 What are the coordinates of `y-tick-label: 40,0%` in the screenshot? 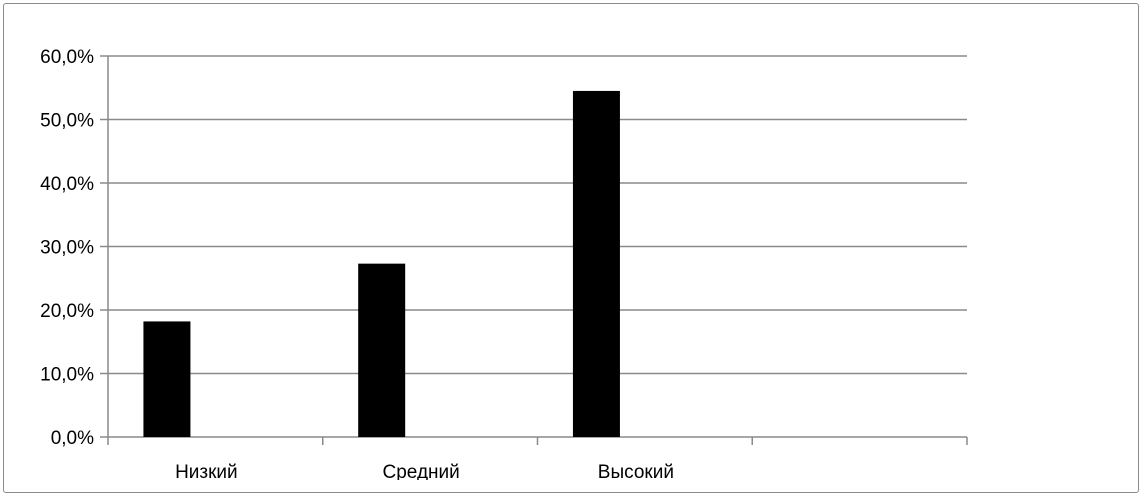 It's located at (67, 184).